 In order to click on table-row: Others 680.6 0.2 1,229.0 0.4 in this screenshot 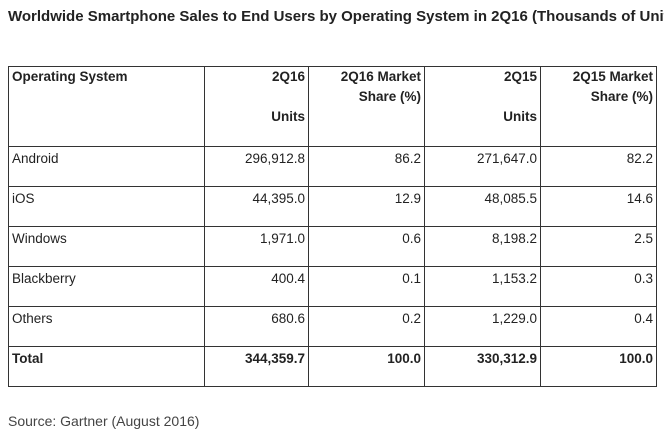, I will do `click(332, 326)`.